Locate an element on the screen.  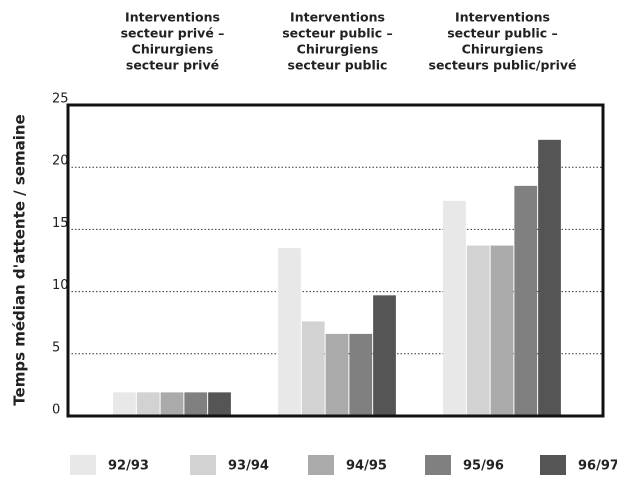
y-tick-label: 0 is located at coordinates (56, 410).